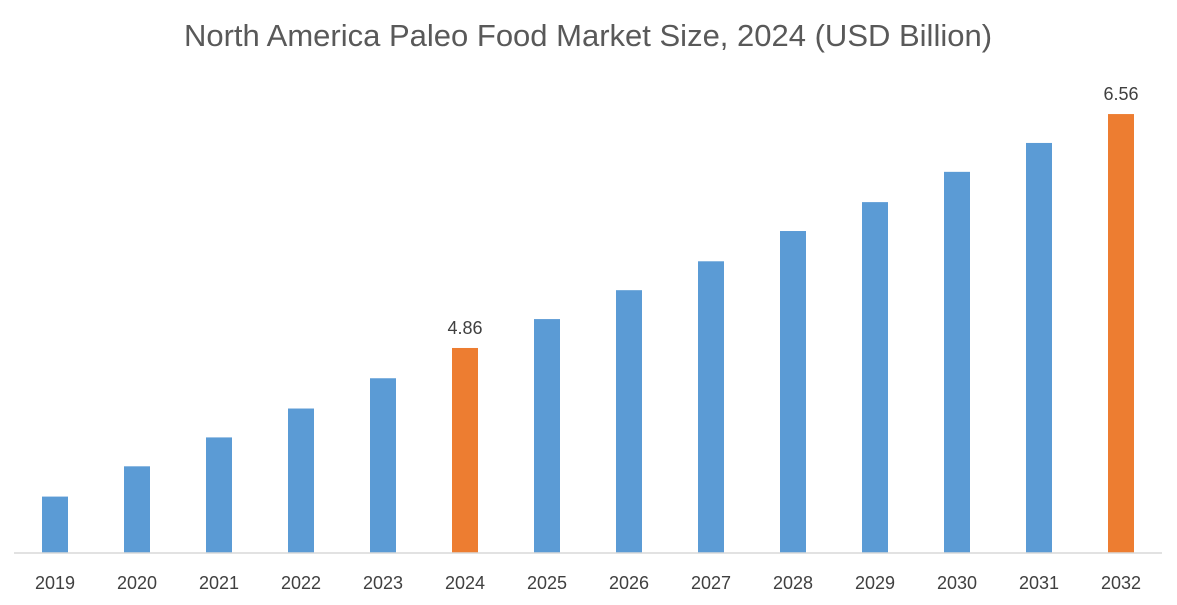 Image resolution: width=1177 pixels, height=605 pixels. I want to click on bar-2027, so click(711, 407).